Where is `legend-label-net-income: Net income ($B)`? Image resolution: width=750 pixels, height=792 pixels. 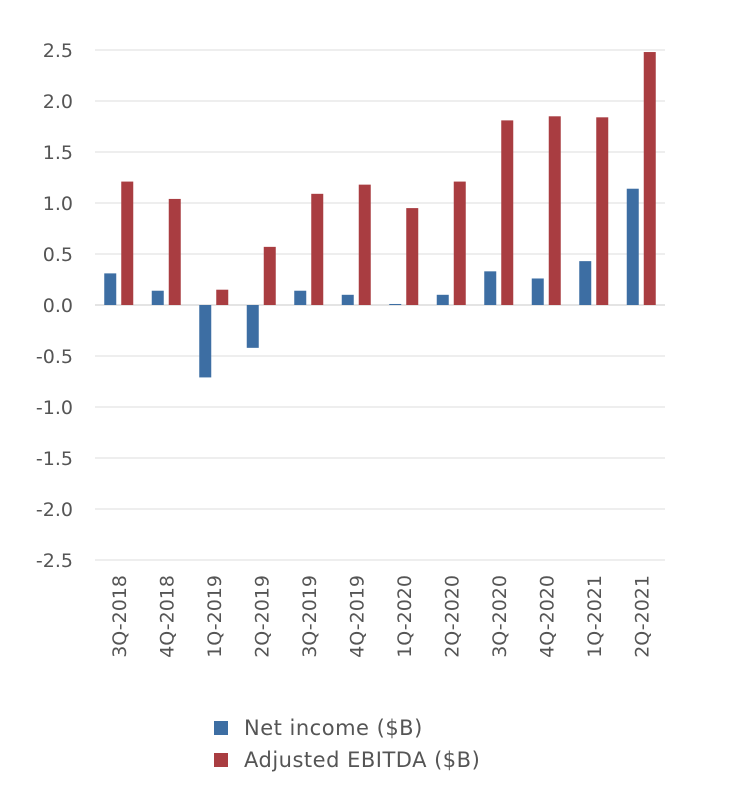
legend-label-net-income: Net income ($B) is located at coordinates (333, 728).